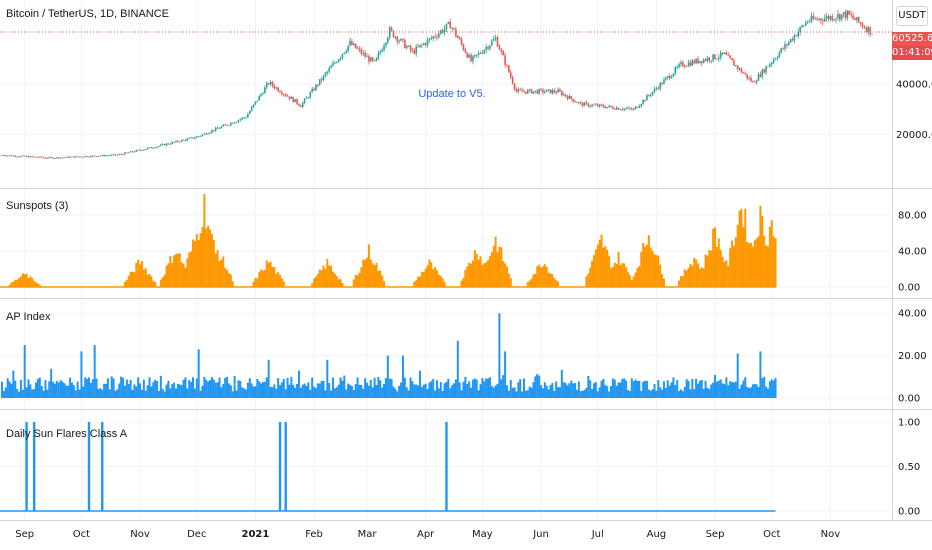 This screenshot has width=932, height=550. I want to click on annotation-text: Update to V5., so click(451, 94).